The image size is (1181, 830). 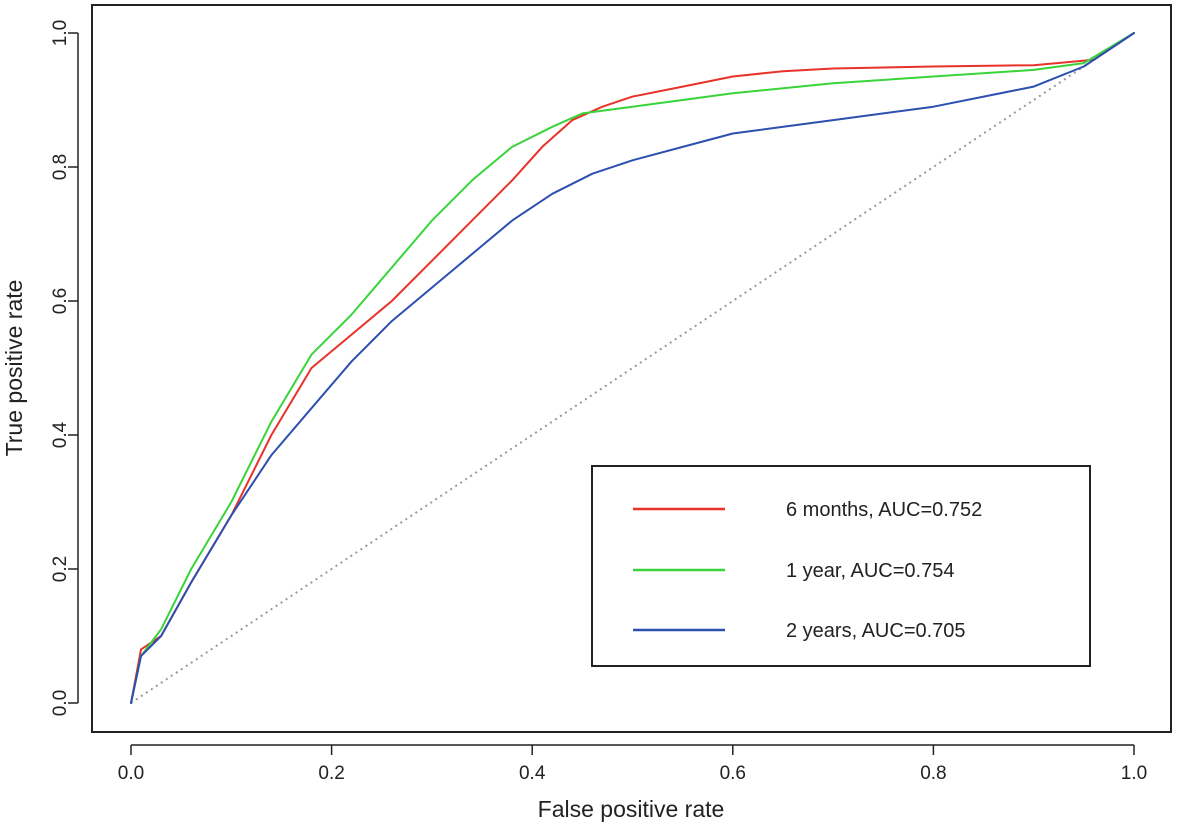 I want to click on x-tick-label: 0.6, so click(x=733, y=773).